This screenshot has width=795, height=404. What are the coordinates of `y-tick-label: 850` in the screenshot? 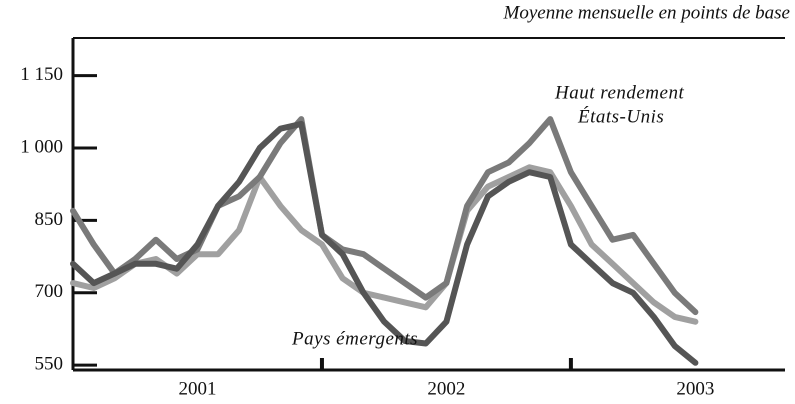 It's located at (49, 219).